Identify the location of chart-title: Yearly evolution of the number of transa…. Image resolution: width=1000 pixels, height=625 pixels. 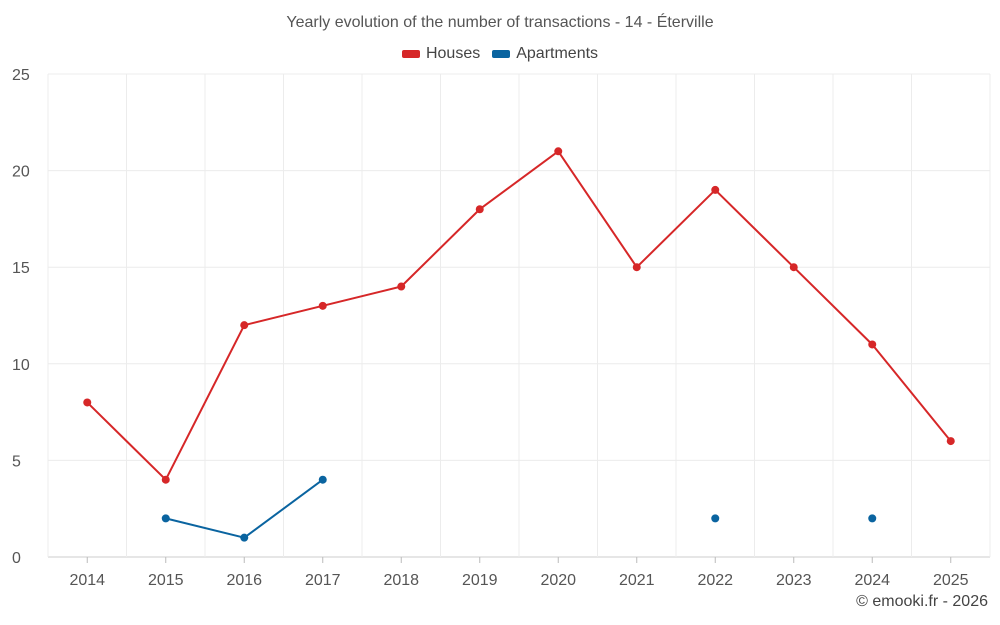
(500, 22).